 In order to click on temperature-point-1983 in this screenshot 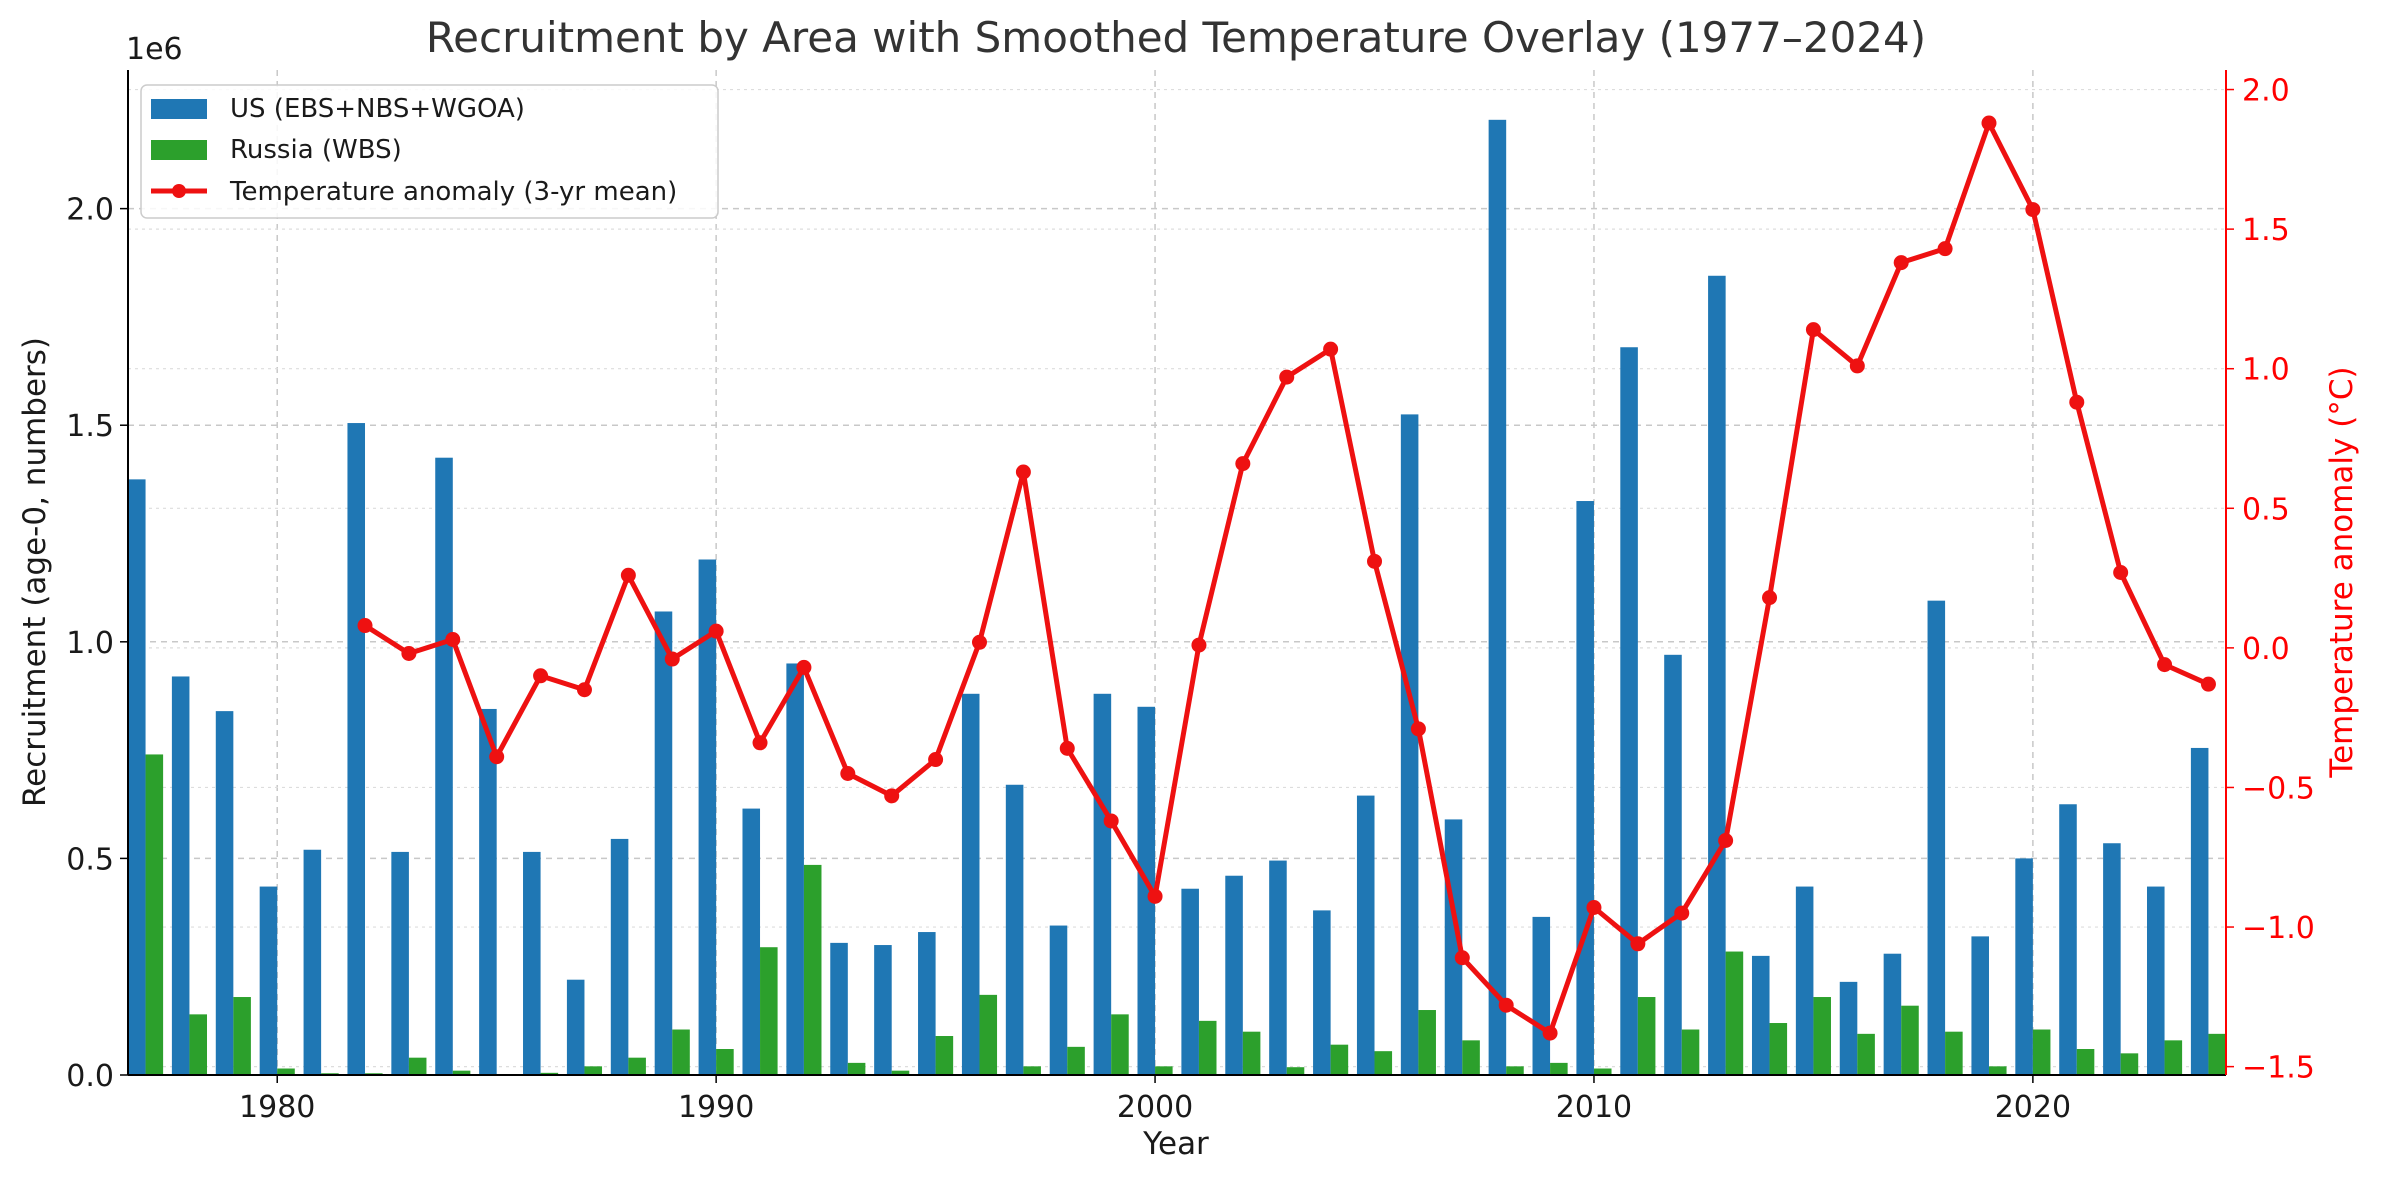, I will do `click(409, 653)`.